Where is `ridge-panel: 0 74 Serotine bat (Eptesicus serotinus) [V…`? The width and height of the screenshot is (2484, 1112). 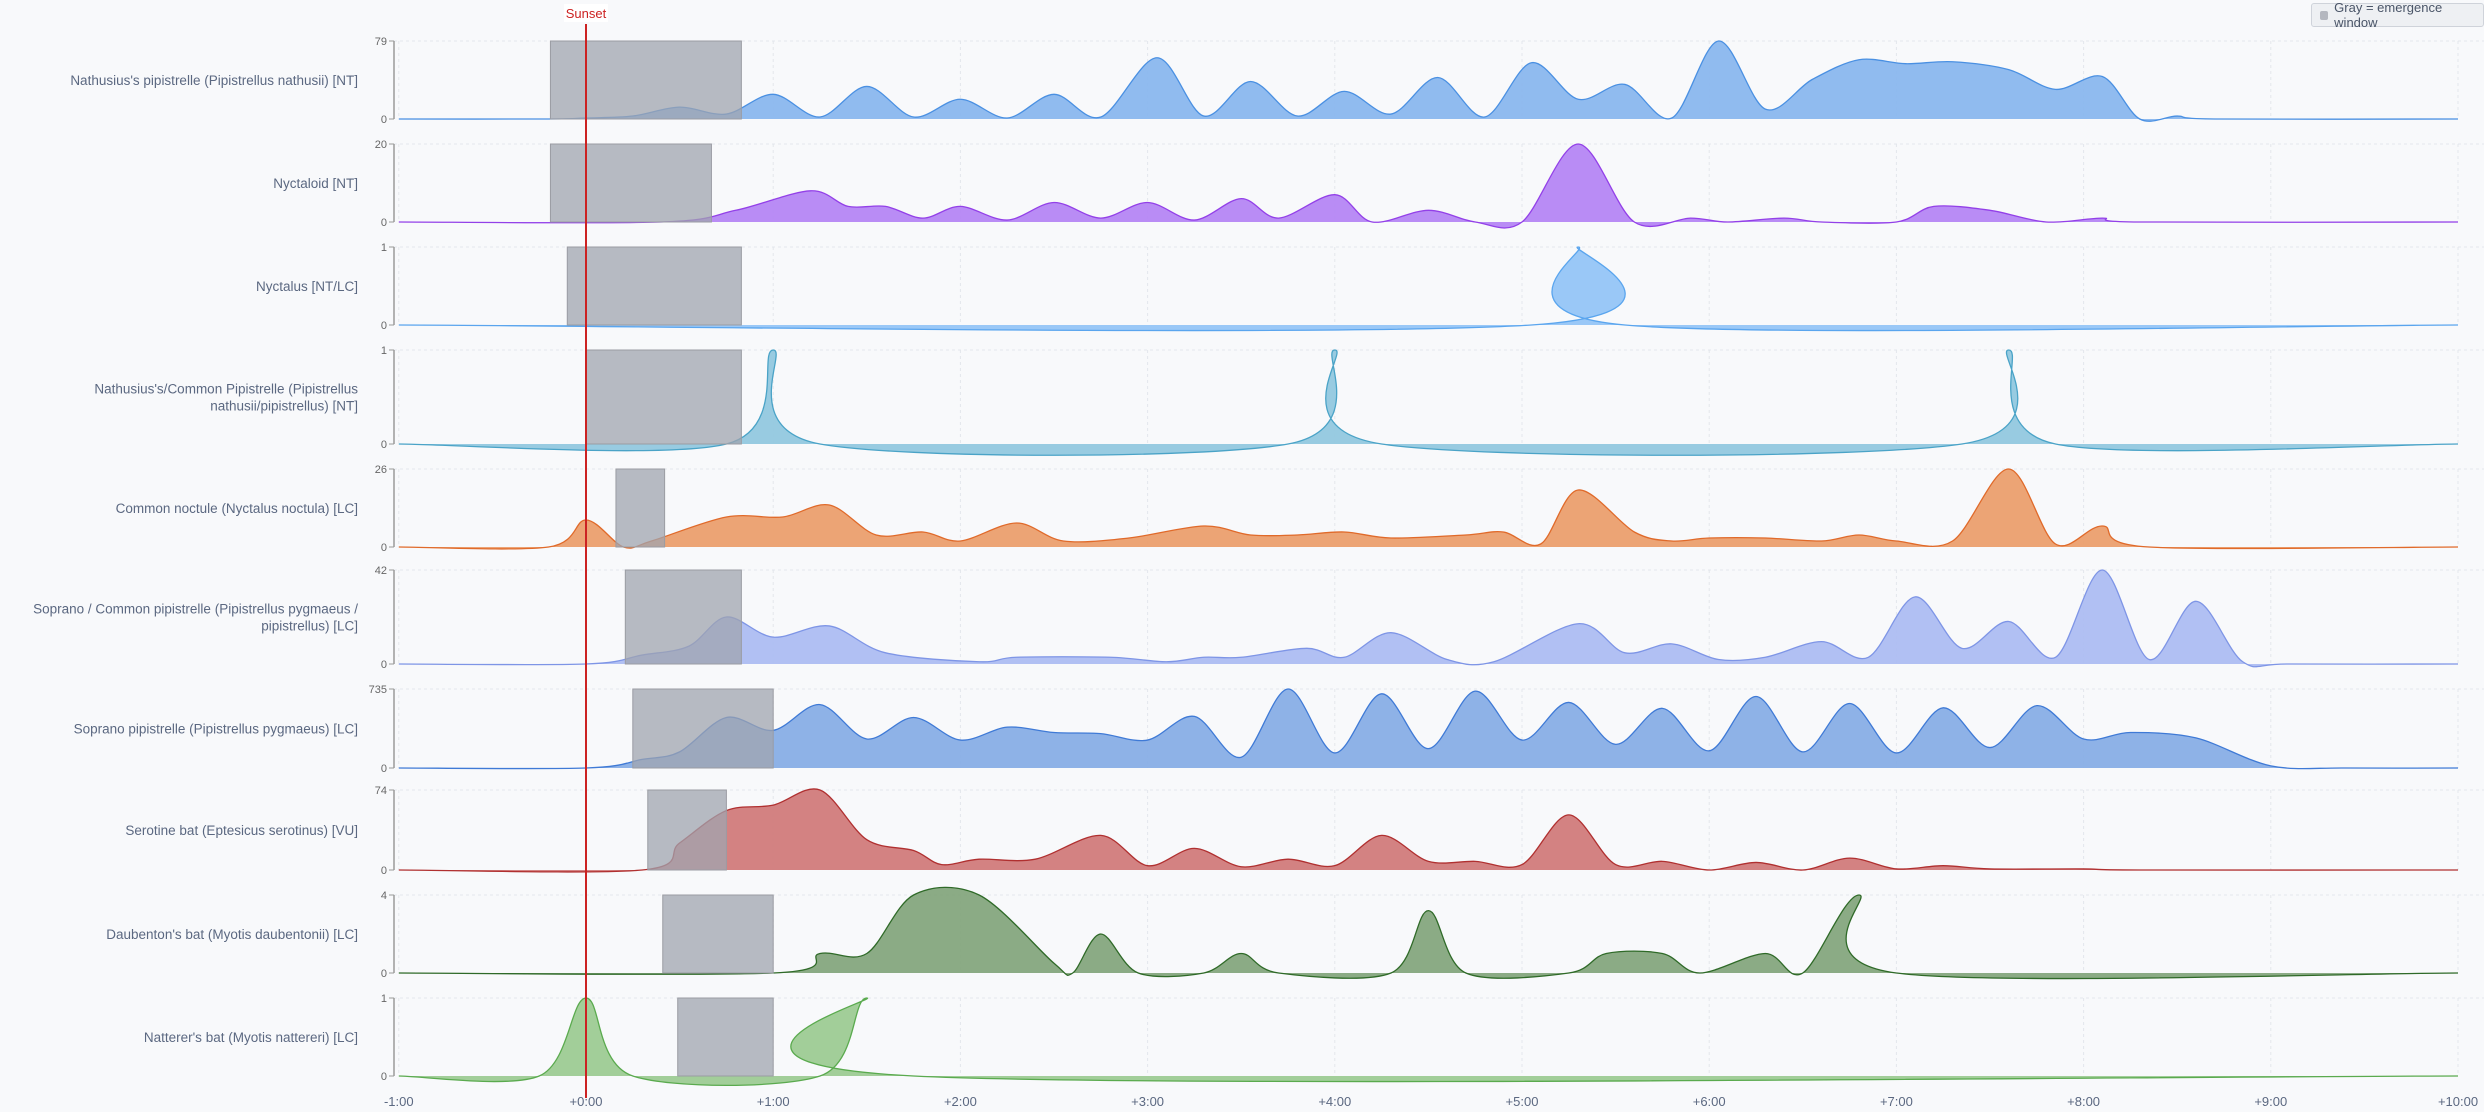 ridge-panel: 0 74 Serotine bat (Eptesicus serotinus) [V… is located at coordinates (1304, 831).